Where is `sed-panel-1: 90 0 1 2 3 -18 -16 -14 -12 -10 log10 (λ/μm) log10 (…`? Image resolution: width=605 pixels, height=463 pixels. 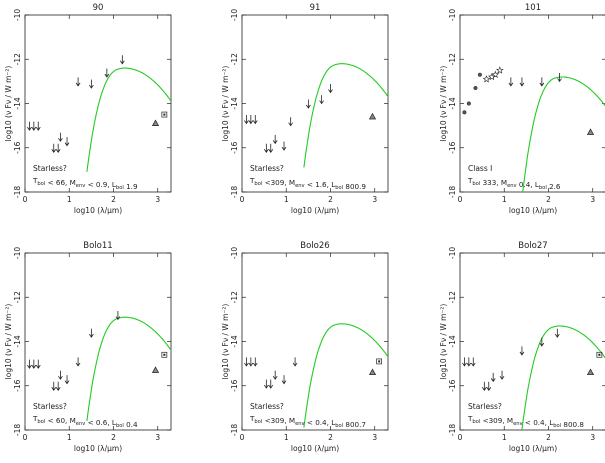
sed-panel-1: 90 0 1 2 3 -18 -16 -14 -12 -10 log10 (λ/μm) log10 (… is located at coordinates (88, 109).